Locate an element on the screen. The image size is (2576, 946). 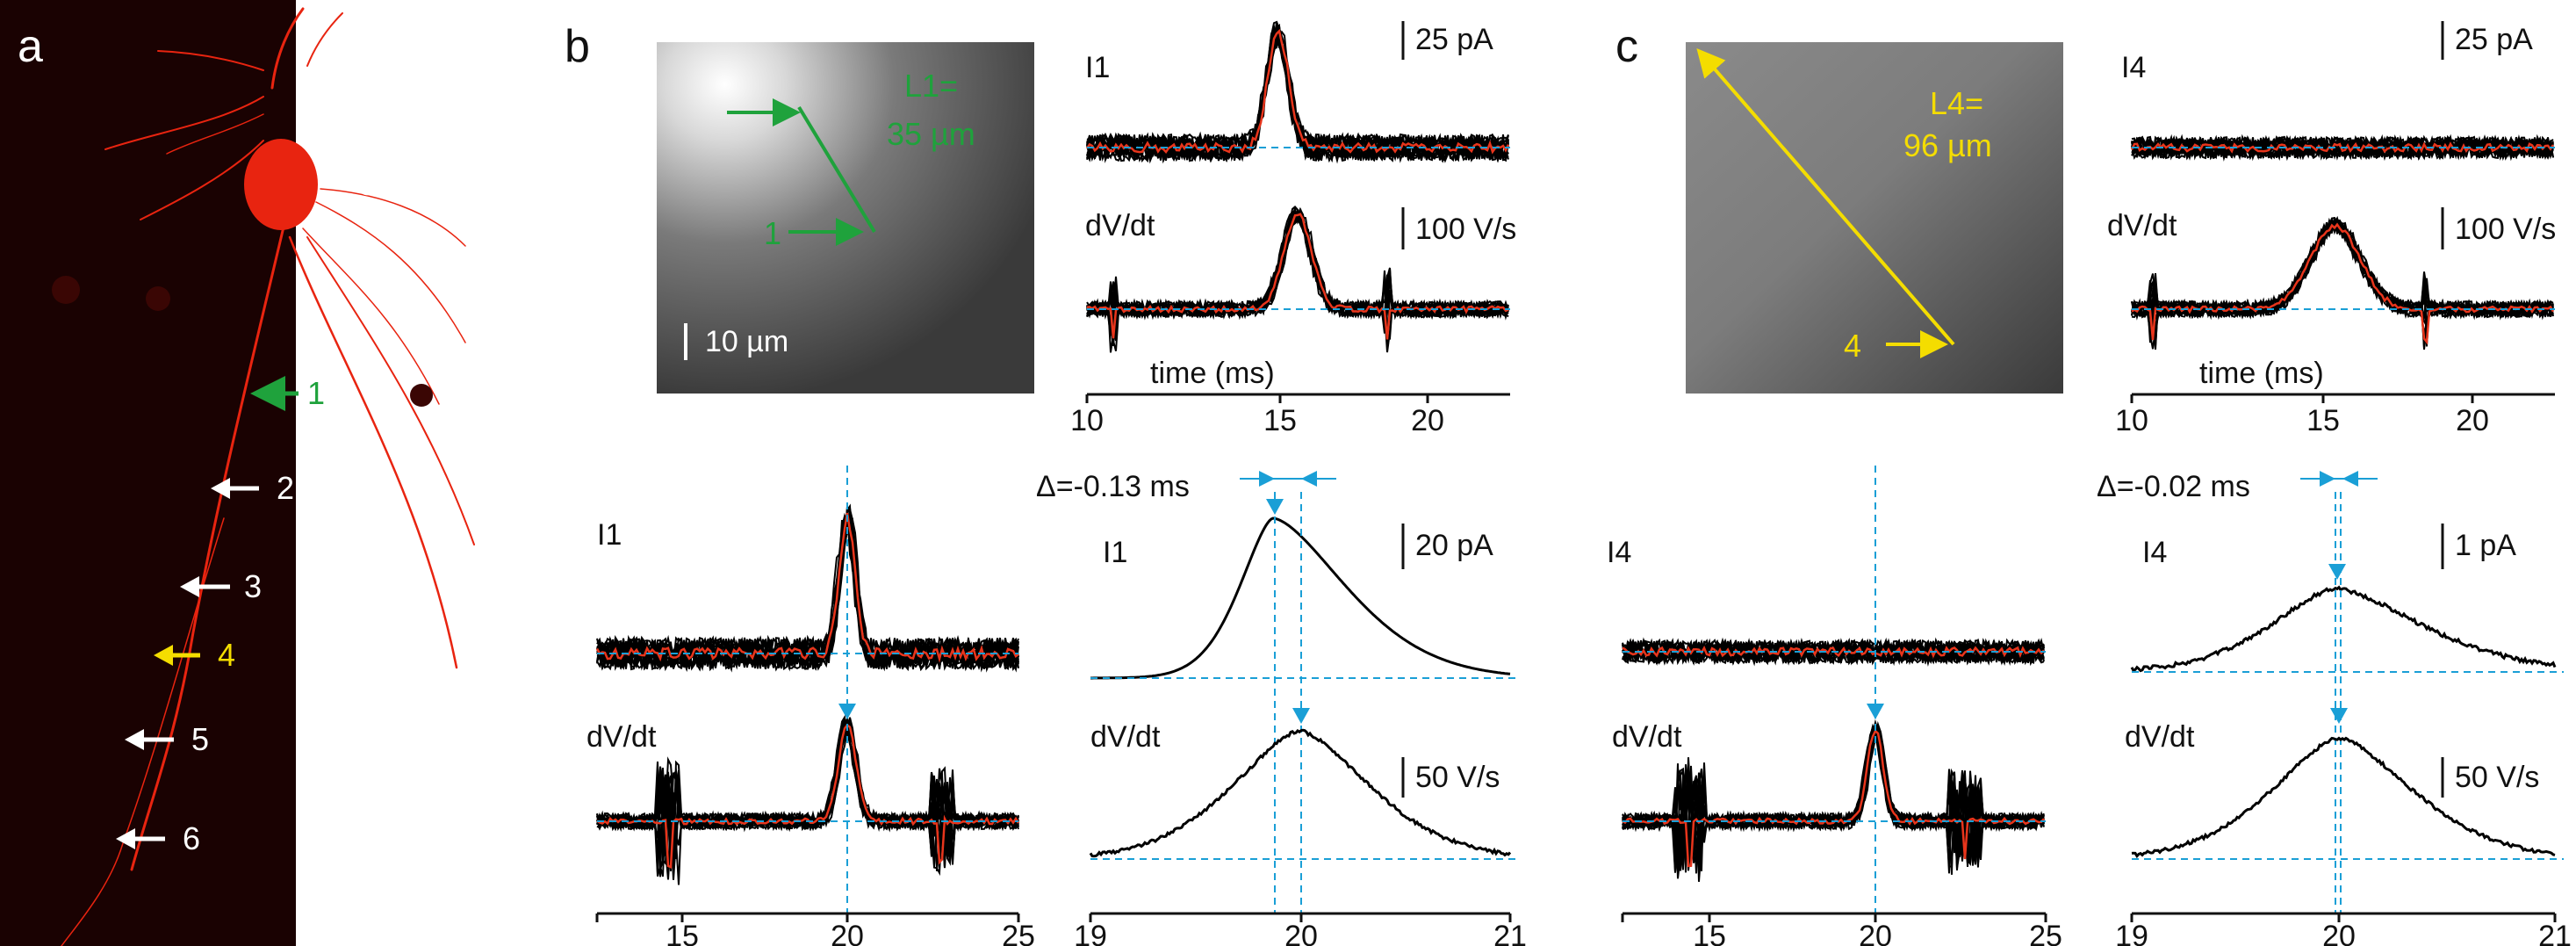
panel-c-top-dvdt-traces is located at coordinates (2343, 282).